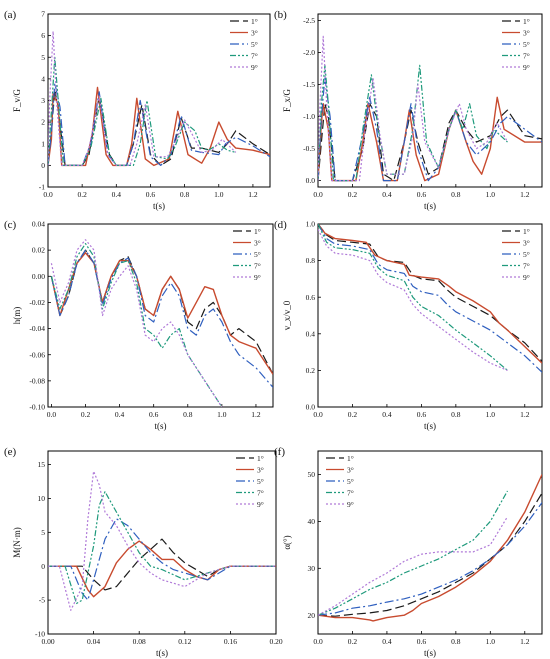 The width and height of the screenshot is (550, 659). Describe the element at coordinates (279, 452) in the screenshot. I see `panel-label: (f)` at that location.